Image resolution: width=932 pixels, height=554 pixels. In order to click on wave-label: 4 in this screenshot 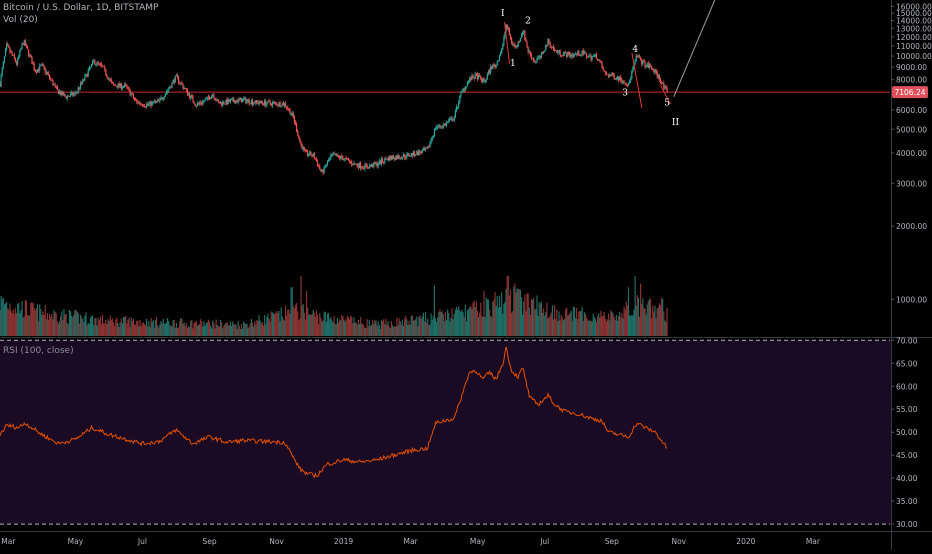, I will do `click(635, 50)`.